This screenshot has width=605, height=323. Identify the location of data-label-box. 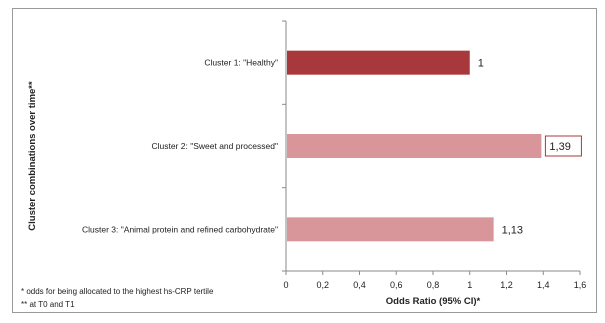
(563, 146).